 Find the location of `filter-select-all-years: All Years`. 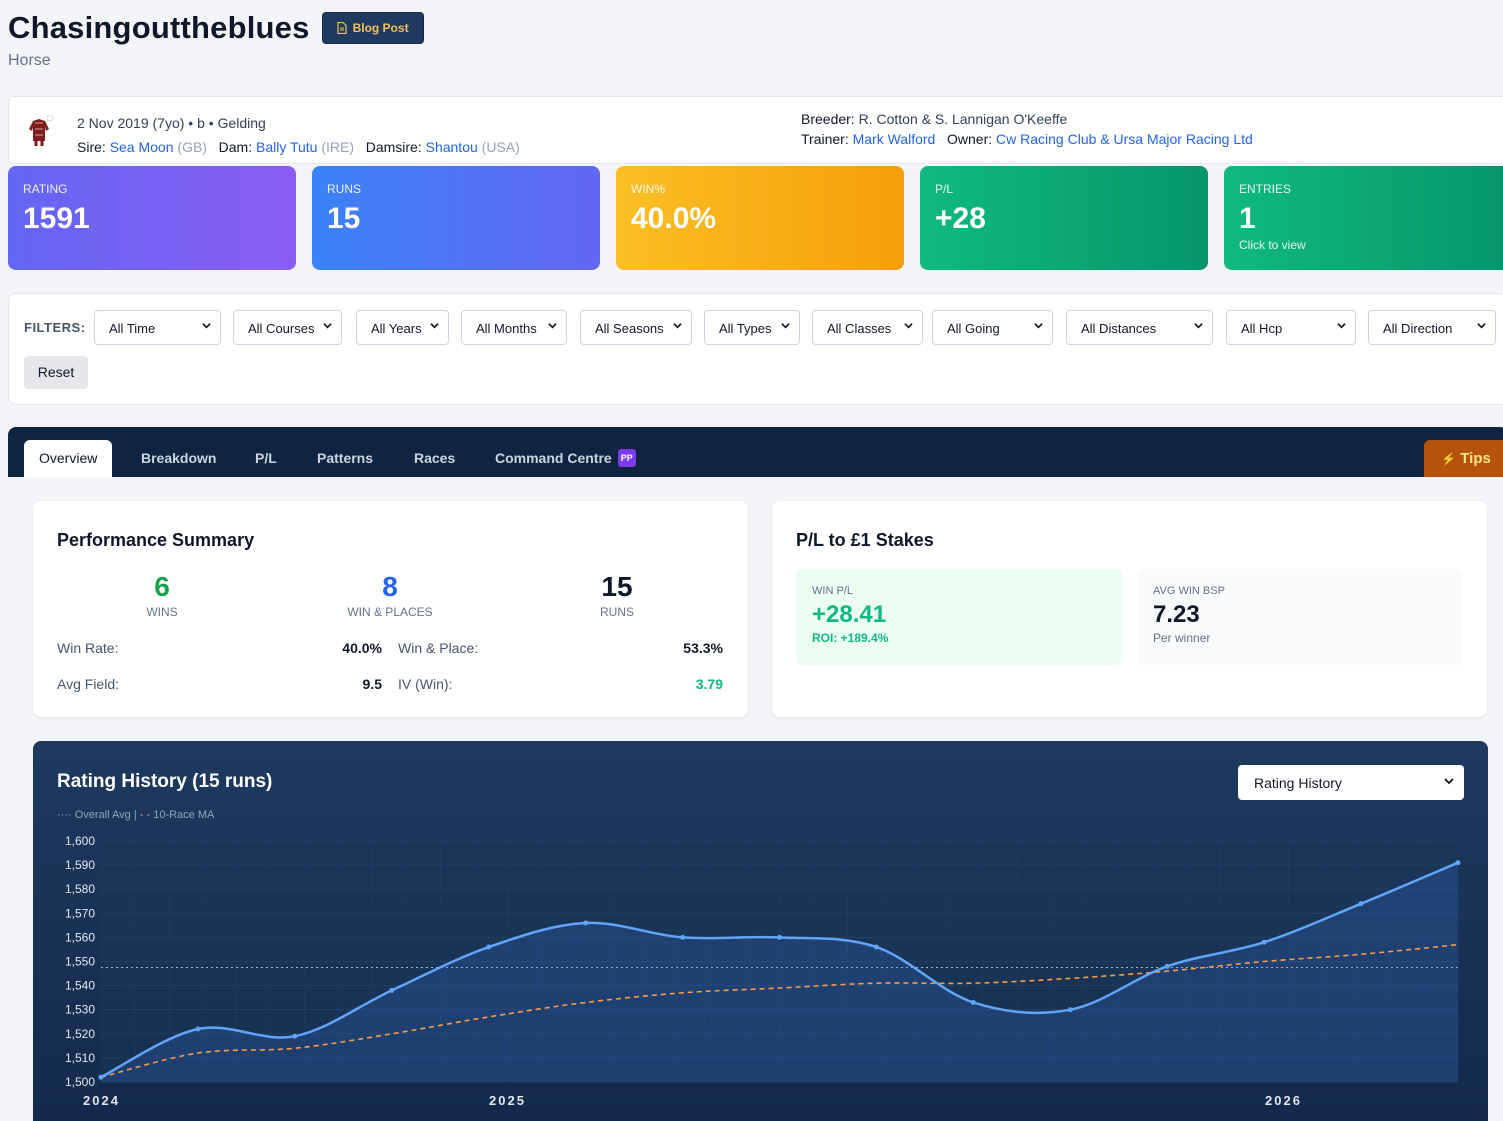

filter-select-all-years: All Years is located at coordinates (402, 327).